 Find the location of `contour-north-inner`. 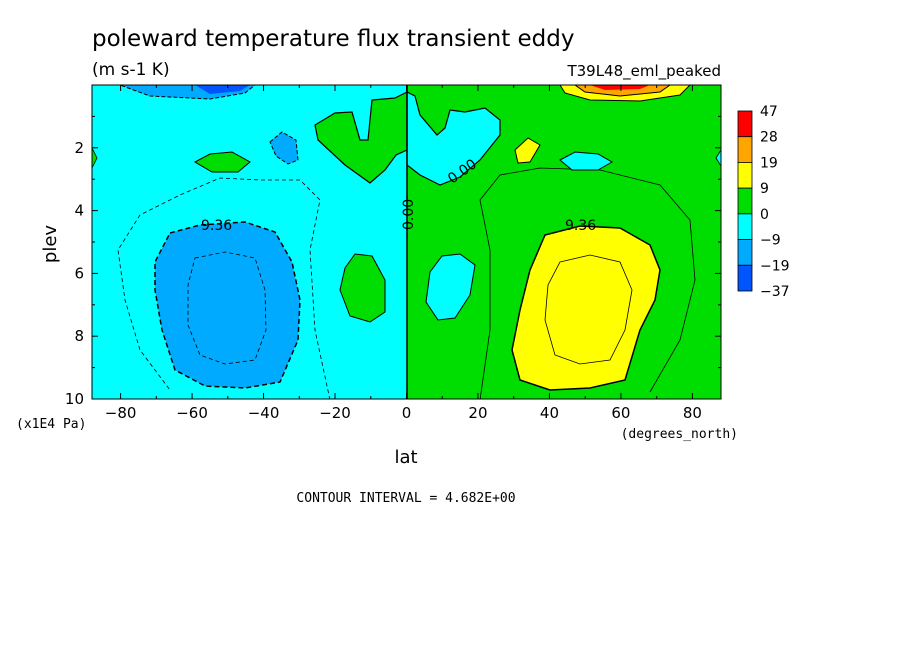

contour-north-inner is located at coordinates (588, 309).